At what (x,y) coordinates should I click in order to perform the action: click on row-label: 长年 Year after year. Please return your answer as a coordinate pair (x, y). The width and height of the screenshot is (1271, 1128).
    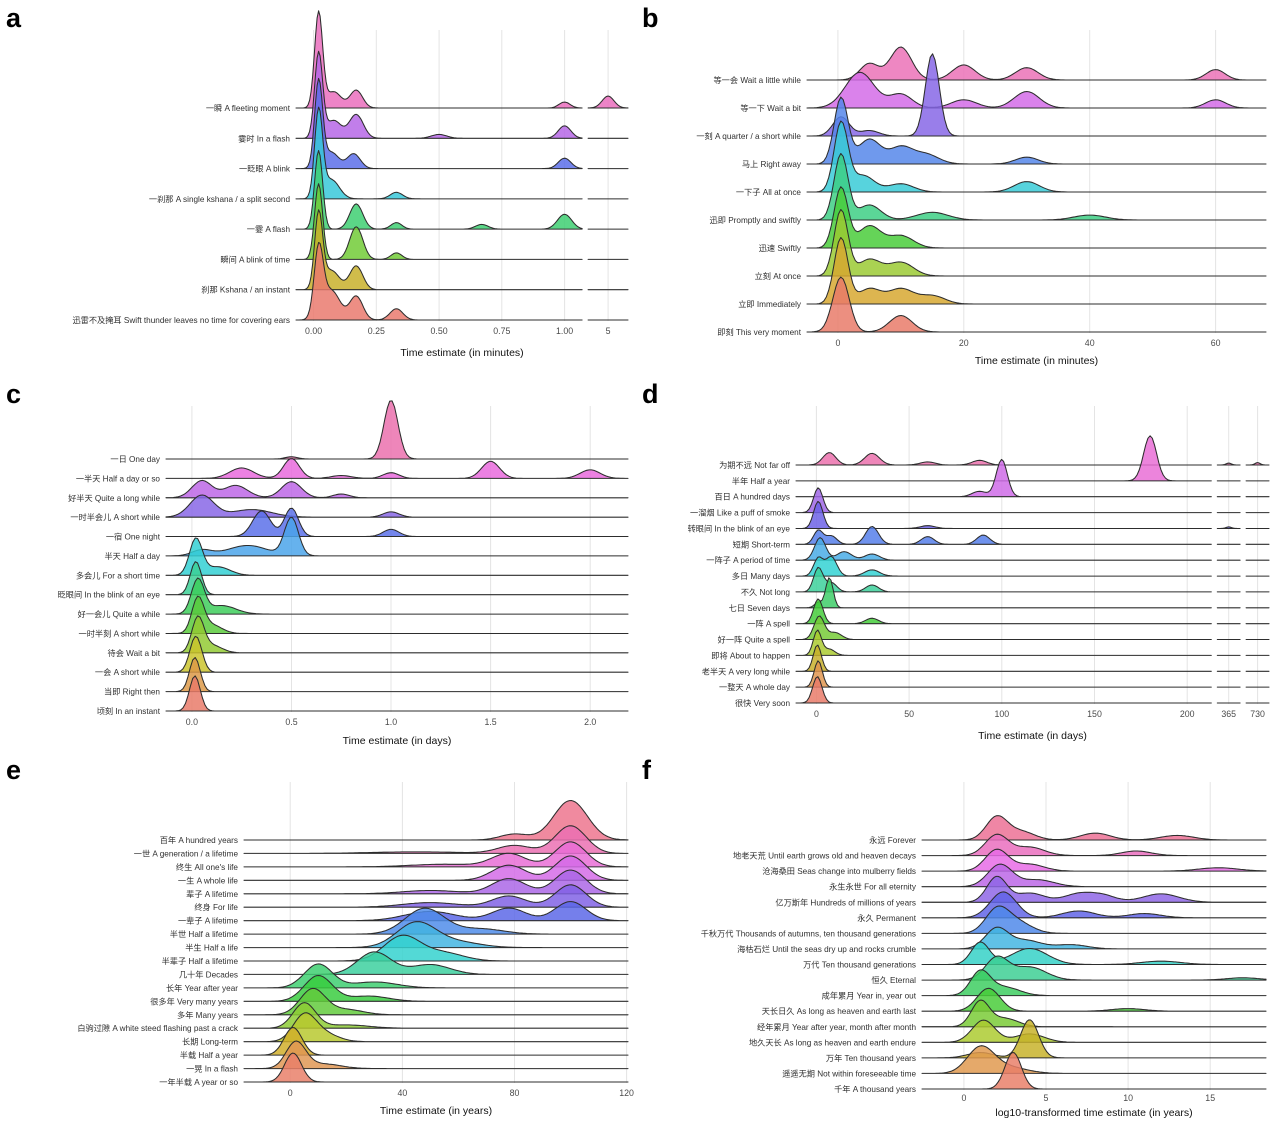
    Looking at the image, I should click on (202, 988).